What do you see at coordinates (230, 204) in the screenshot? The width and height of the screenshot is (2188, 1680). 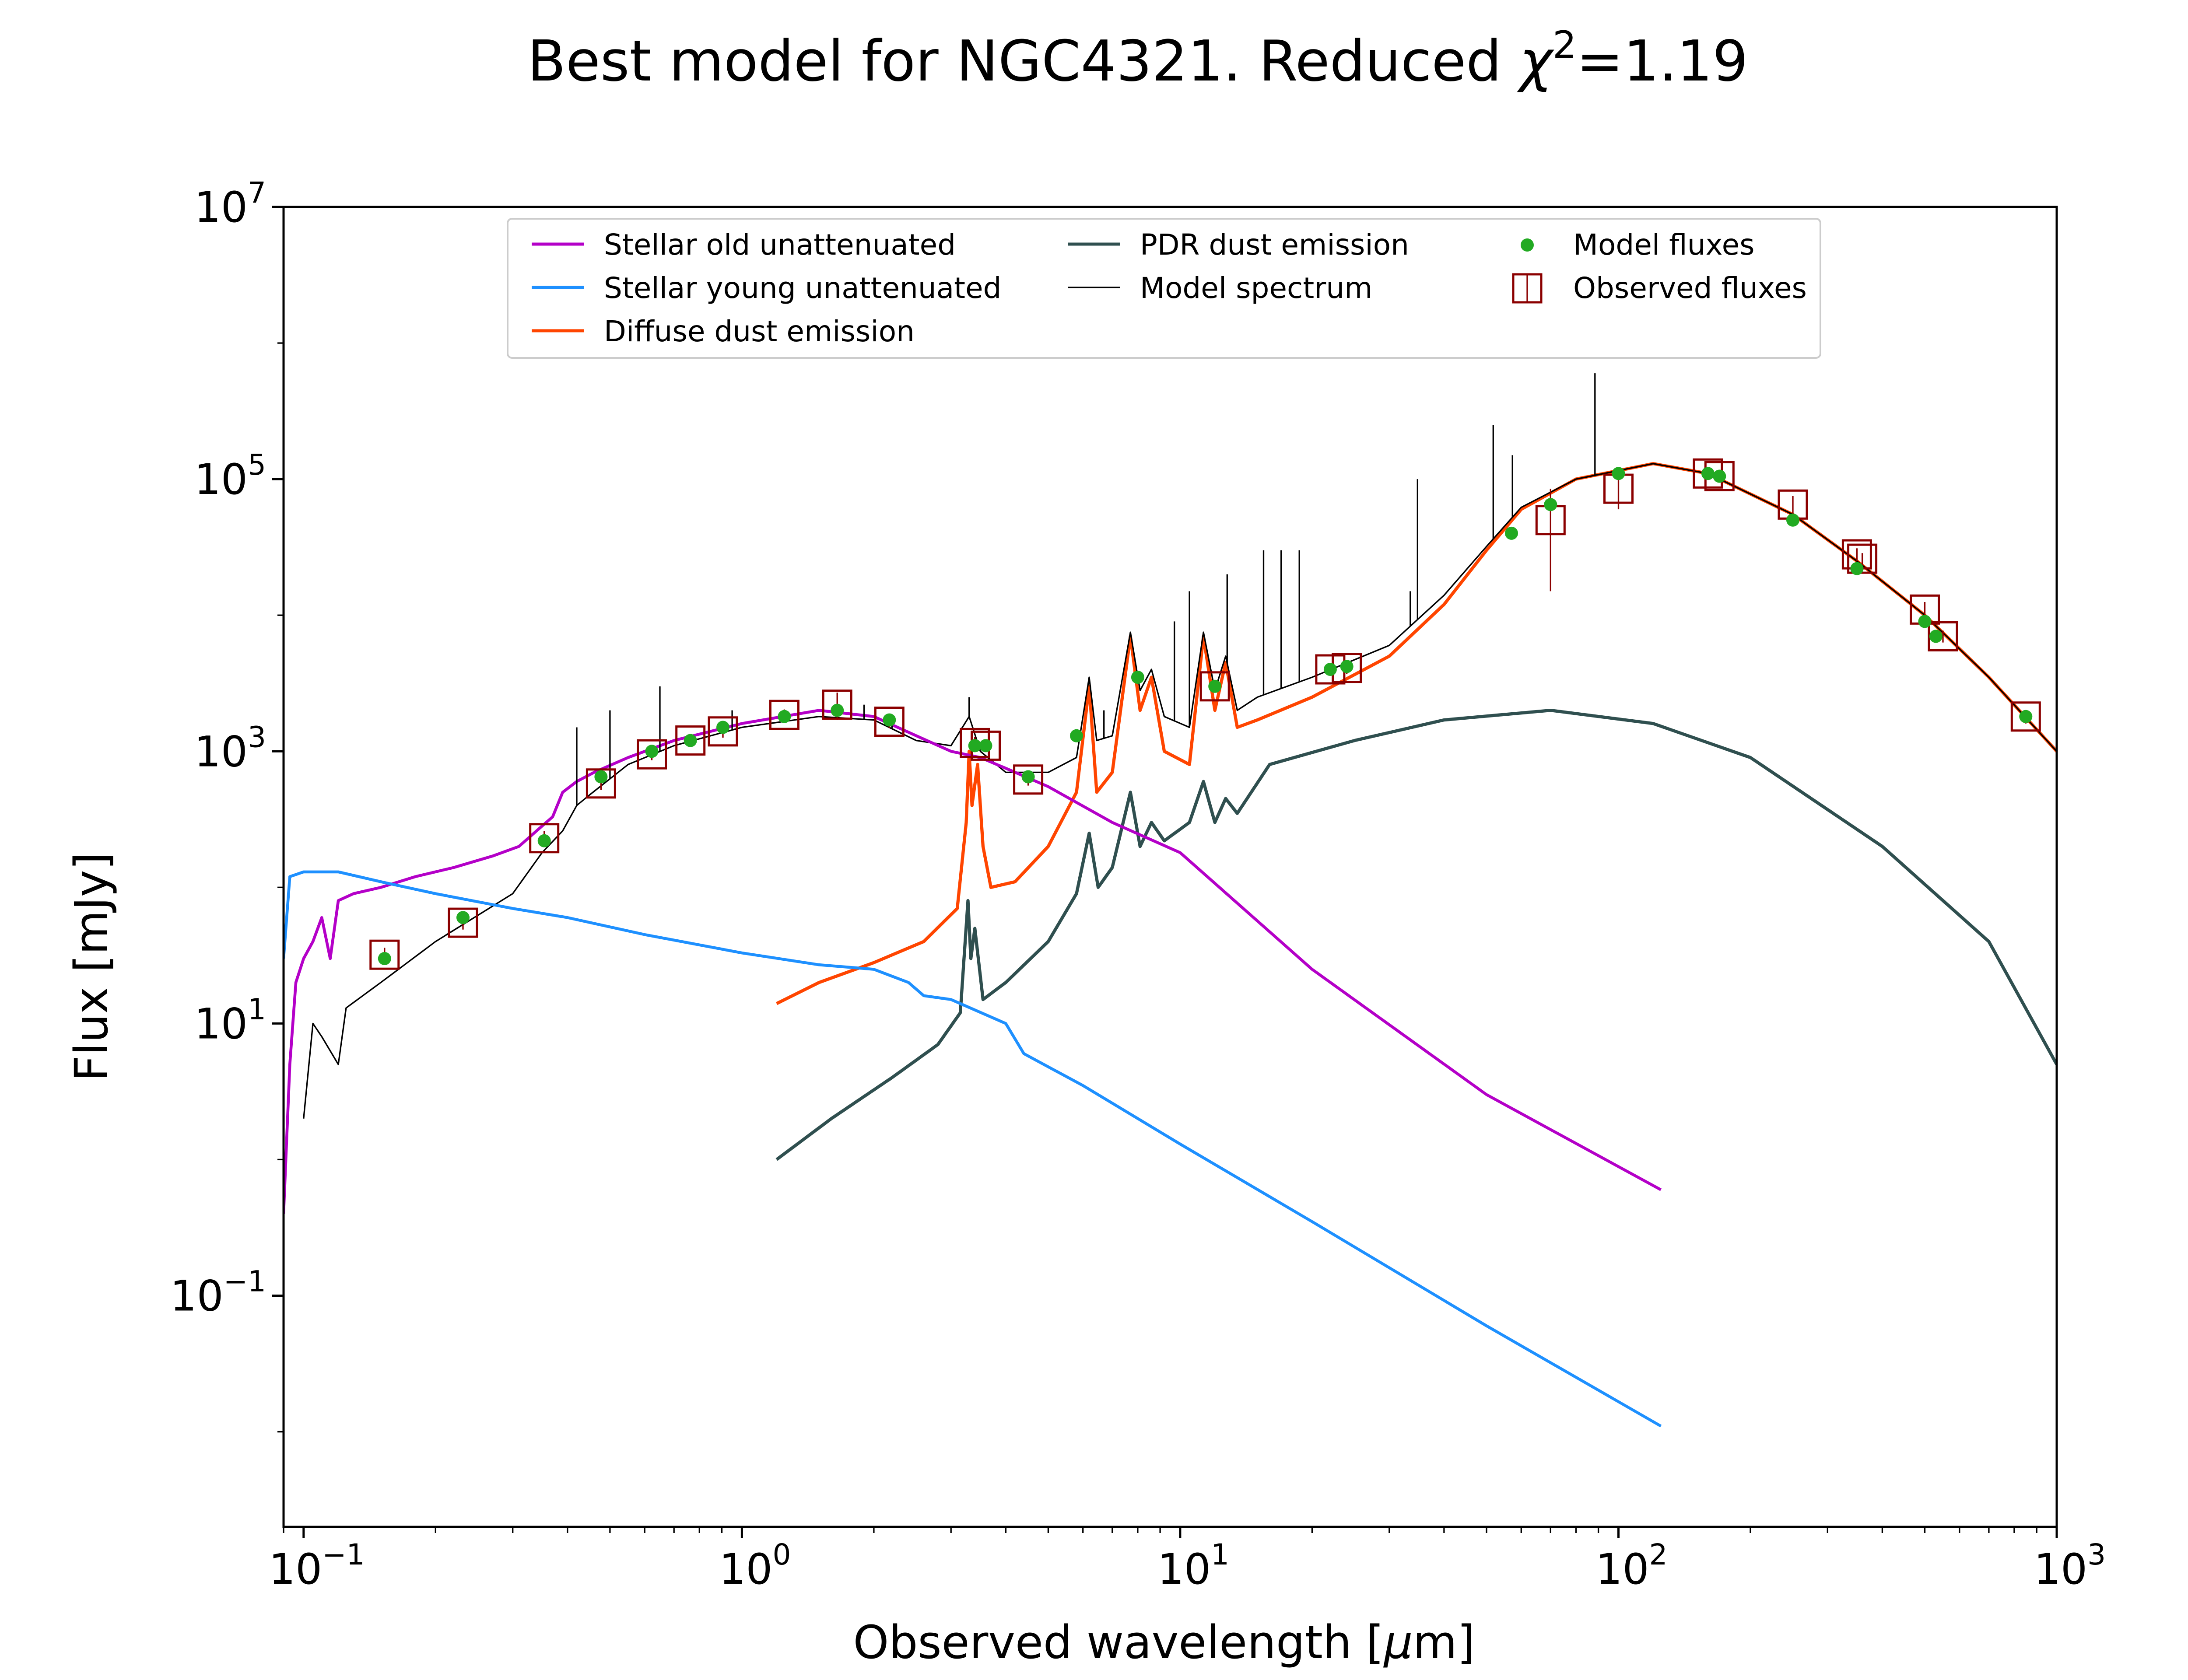 I see `y-tick-label: 10⁷` at bounding box center [230, 204].